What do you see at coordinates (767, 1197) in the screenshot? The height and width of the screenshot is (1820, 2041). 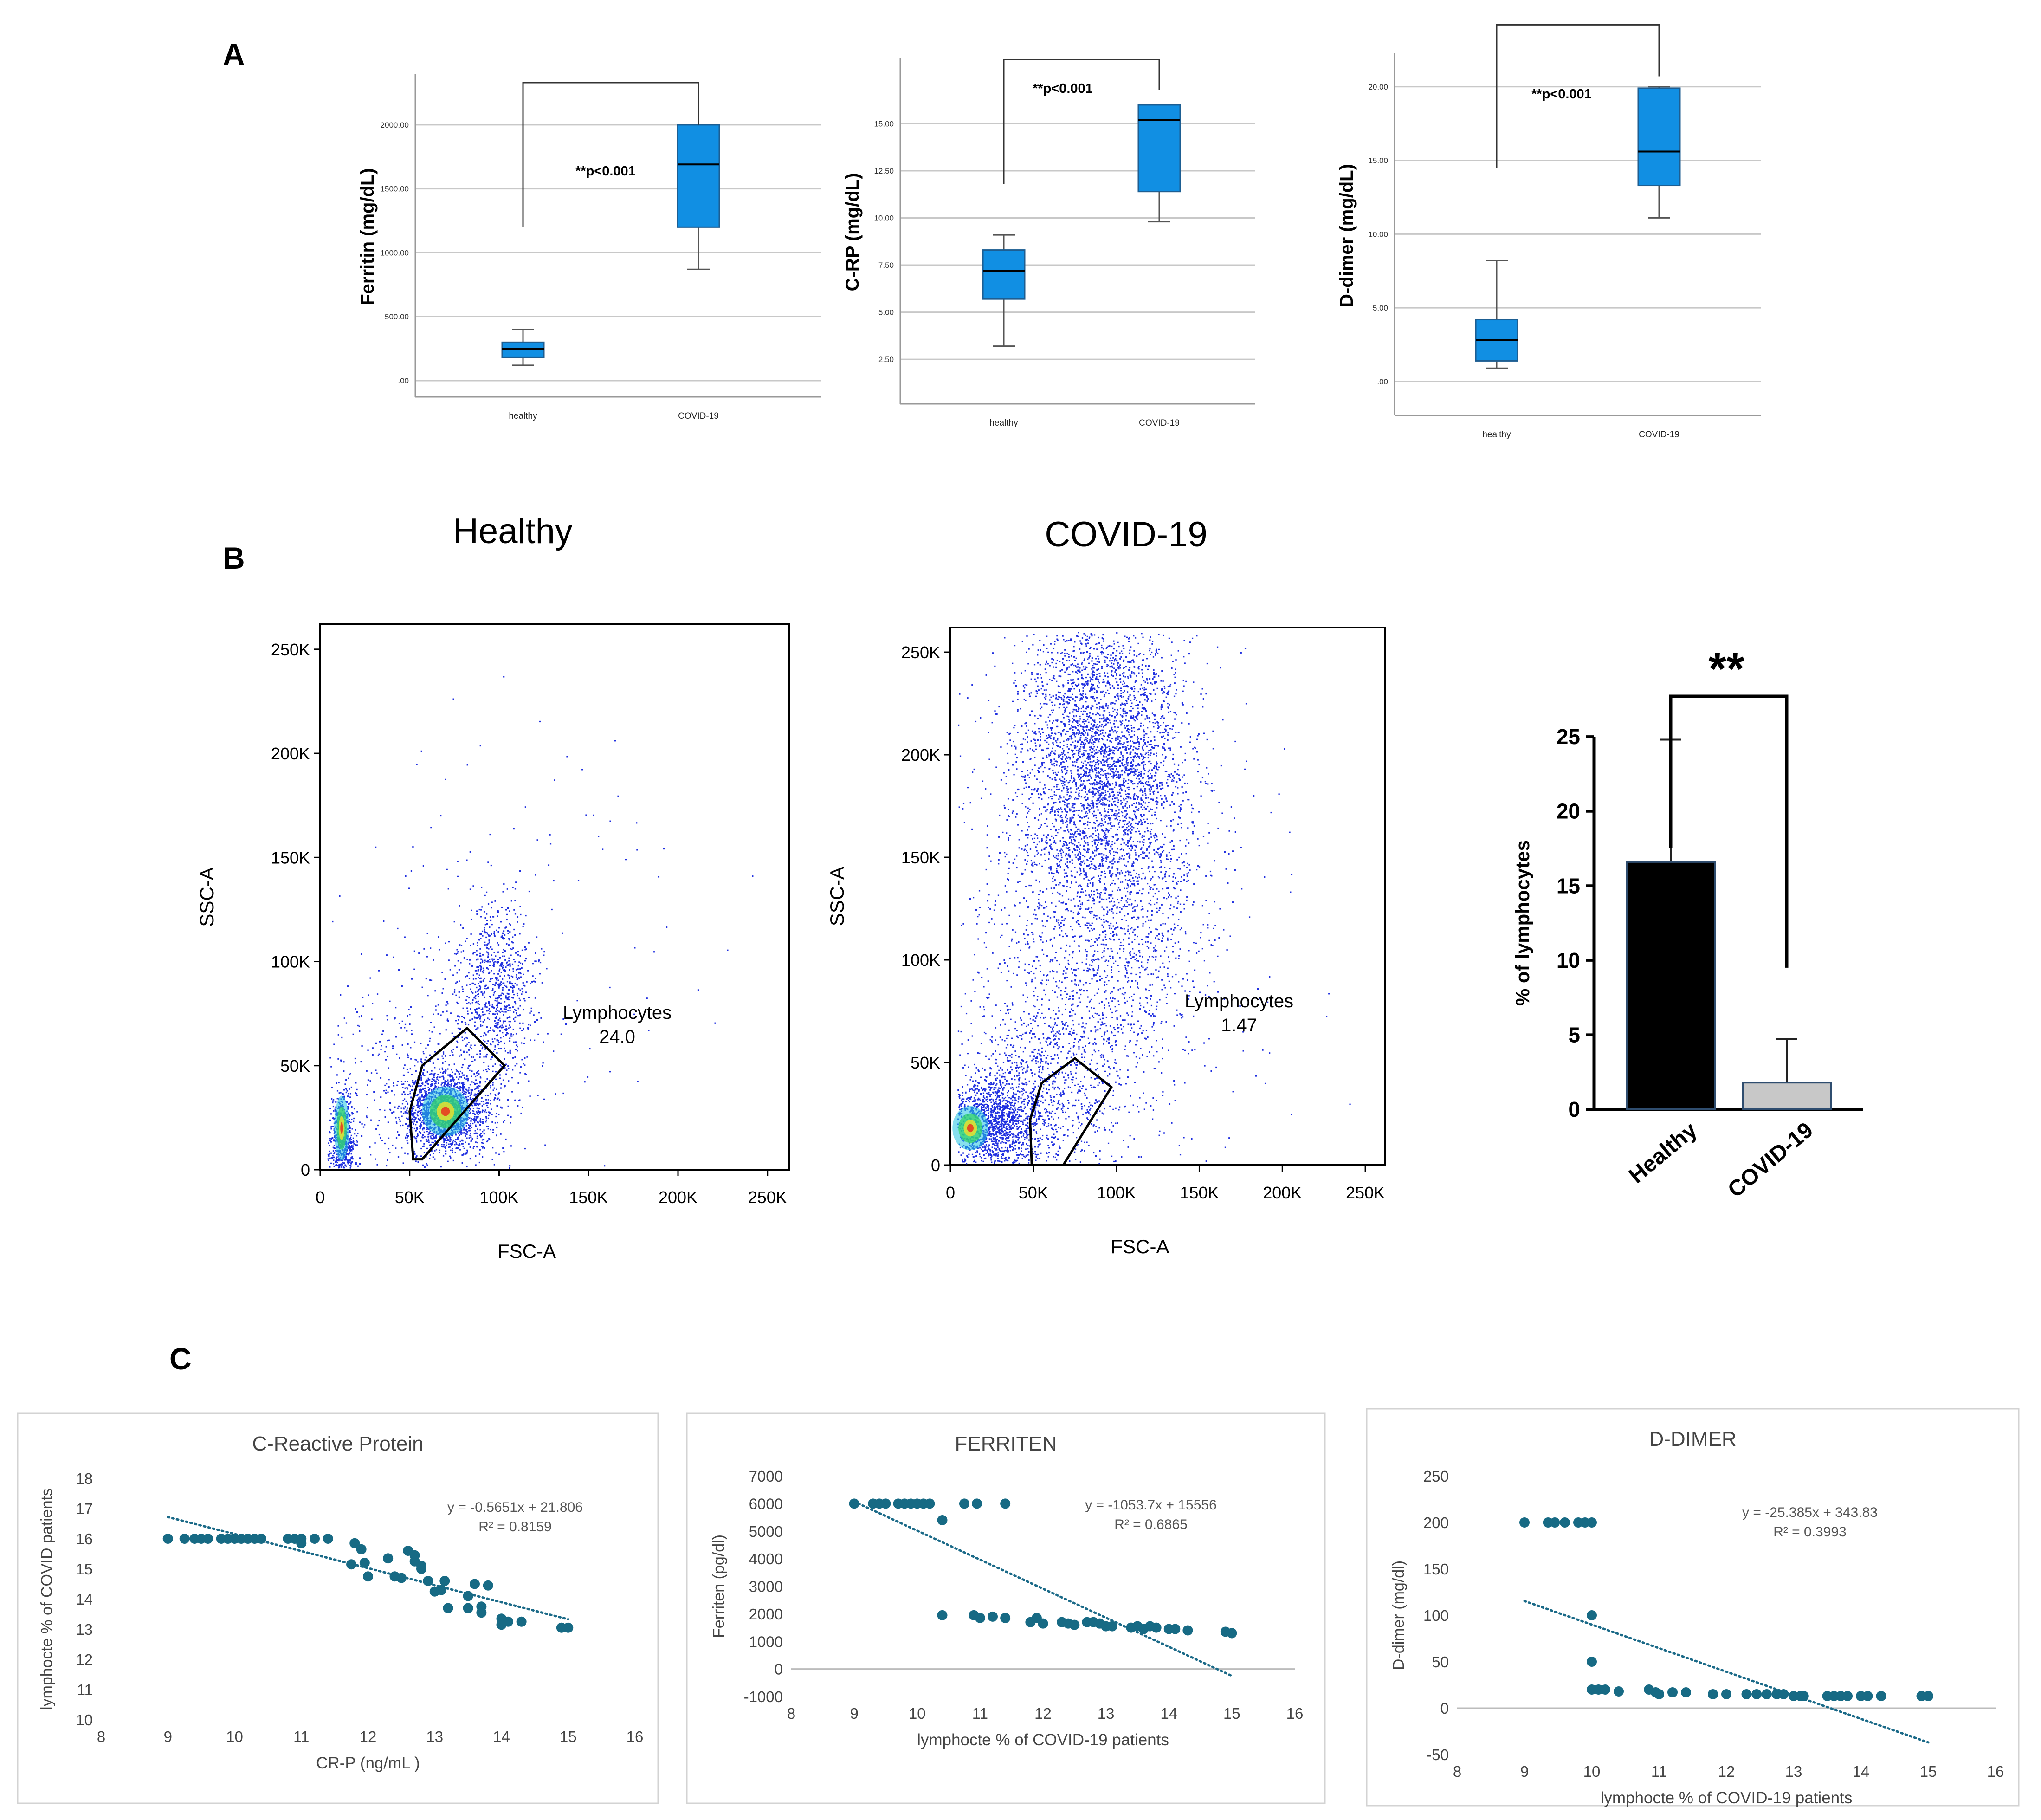 I see `x-tick-label: 250K` at bounding box center [767, 1197].